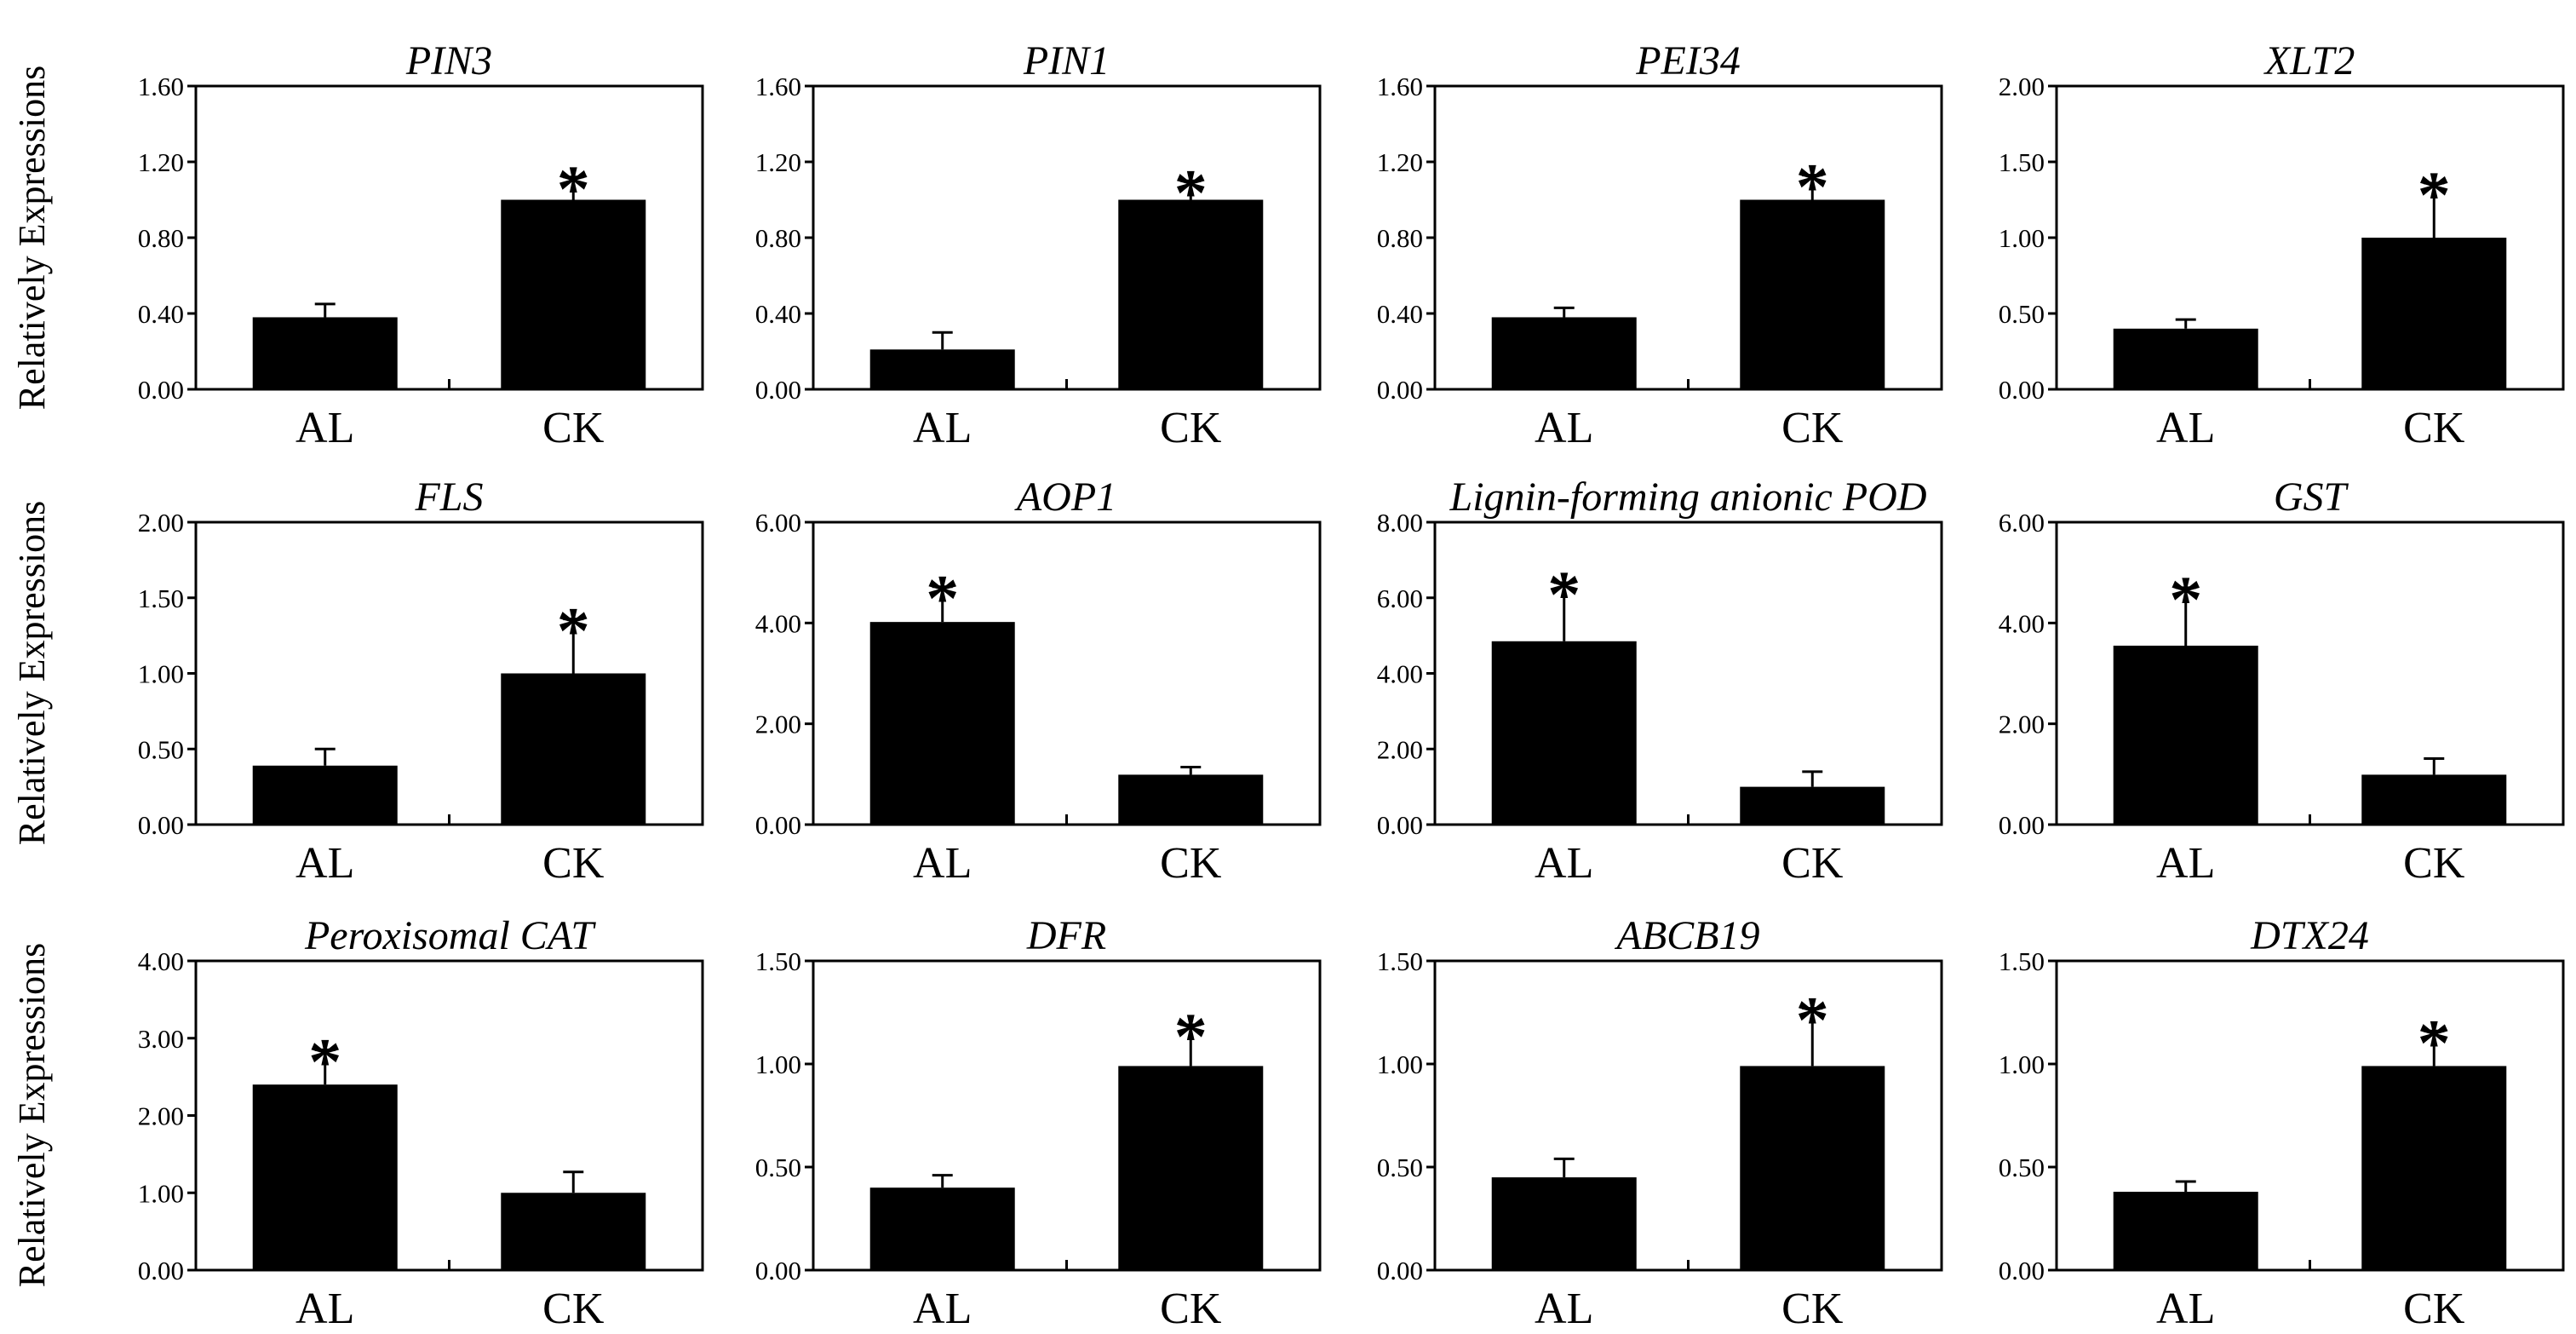 This screenshot has width=2576, height=1334. I want to click on chart-title: Peroxisomal CAT, so click(450, 936).